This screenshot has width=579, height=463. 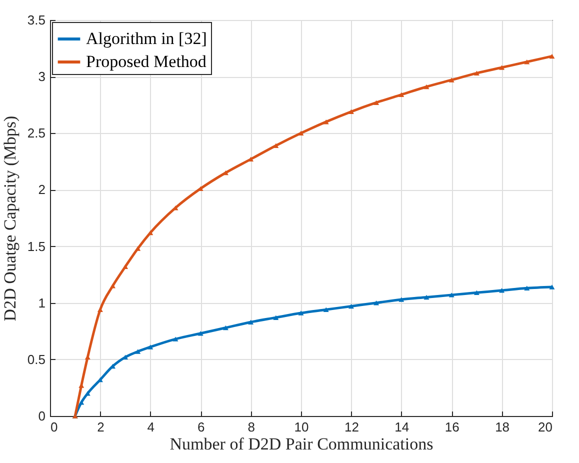 What do you see at coordinates (502, 427) in the screenshot?
I see `x-tick-label: 18` at bounding box center [502, 427].